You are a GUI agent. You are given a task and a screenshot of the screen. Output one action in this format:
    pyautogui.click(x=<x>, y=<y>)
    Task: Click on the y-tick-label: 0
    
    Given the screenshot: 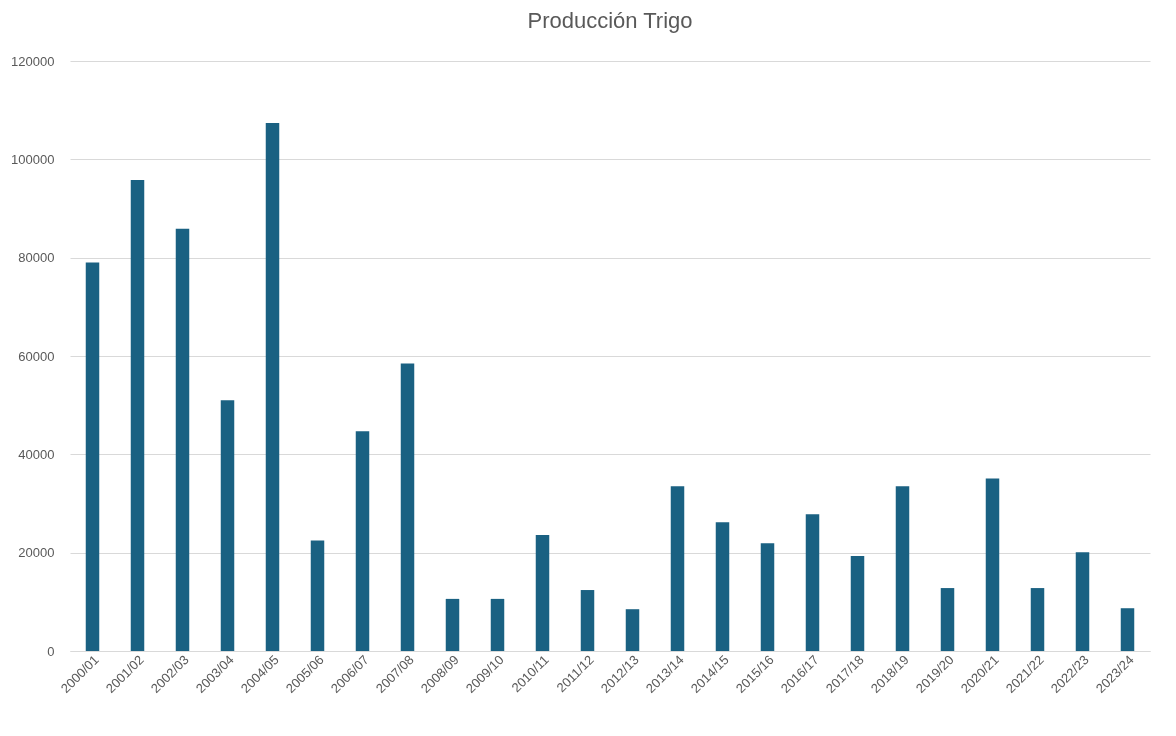 What is the action you would take?
    pyautogui.click(x=51, y=651)
    